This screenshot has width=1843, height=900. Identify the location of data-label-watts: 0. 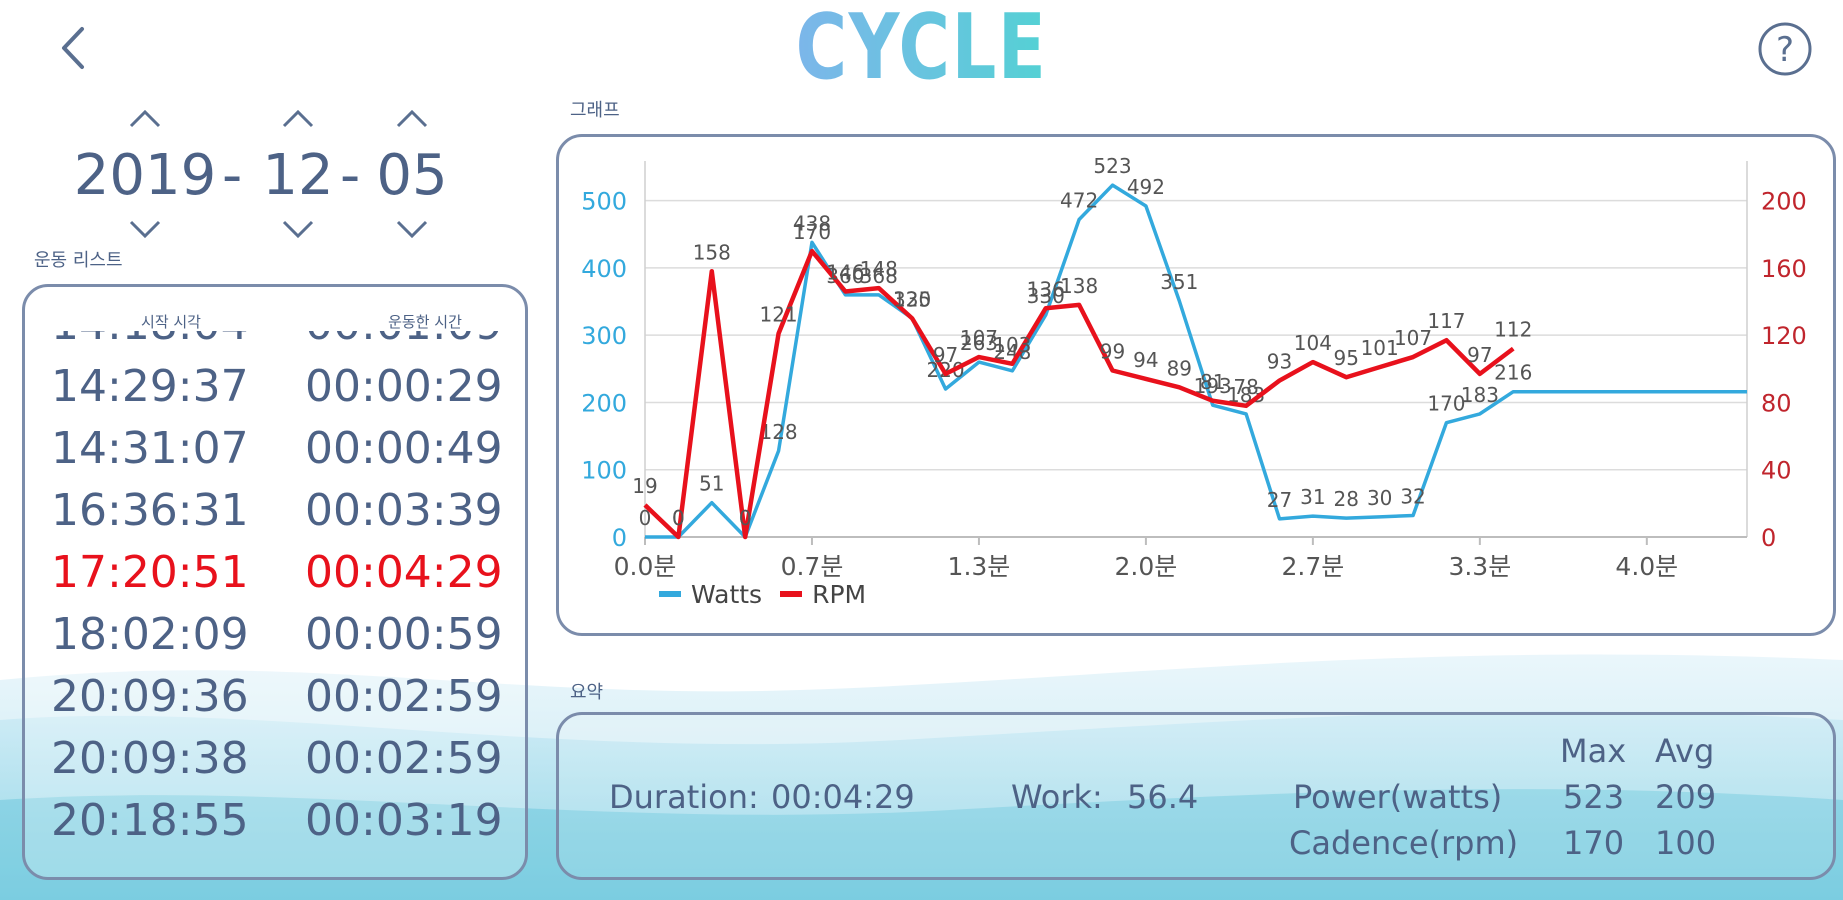
(645, 518).